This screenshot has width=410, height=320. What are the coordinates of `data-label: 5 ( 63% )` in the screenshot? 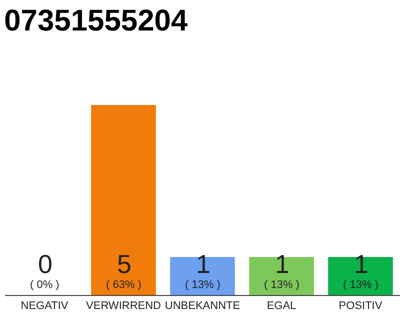 It's located at (124, 270).